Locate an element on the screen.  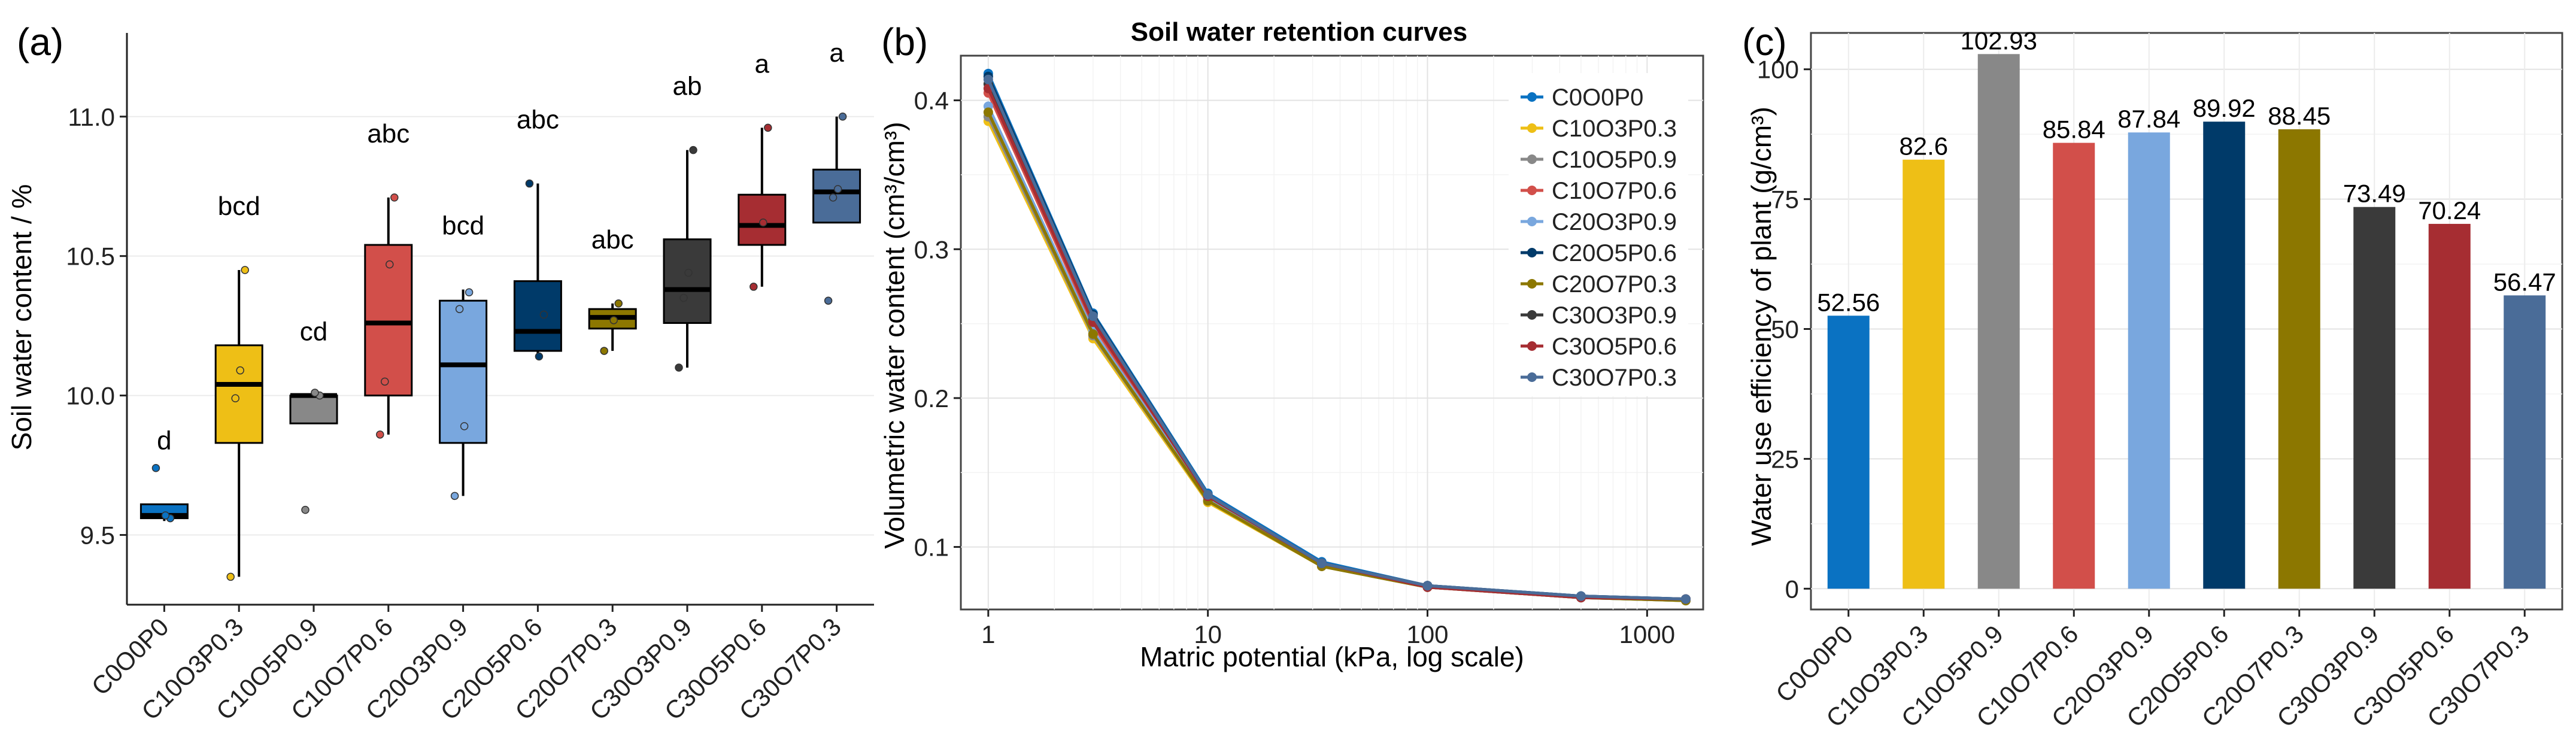
legend-label: C10O7P0.6 is located at coordinates (1615, 191).